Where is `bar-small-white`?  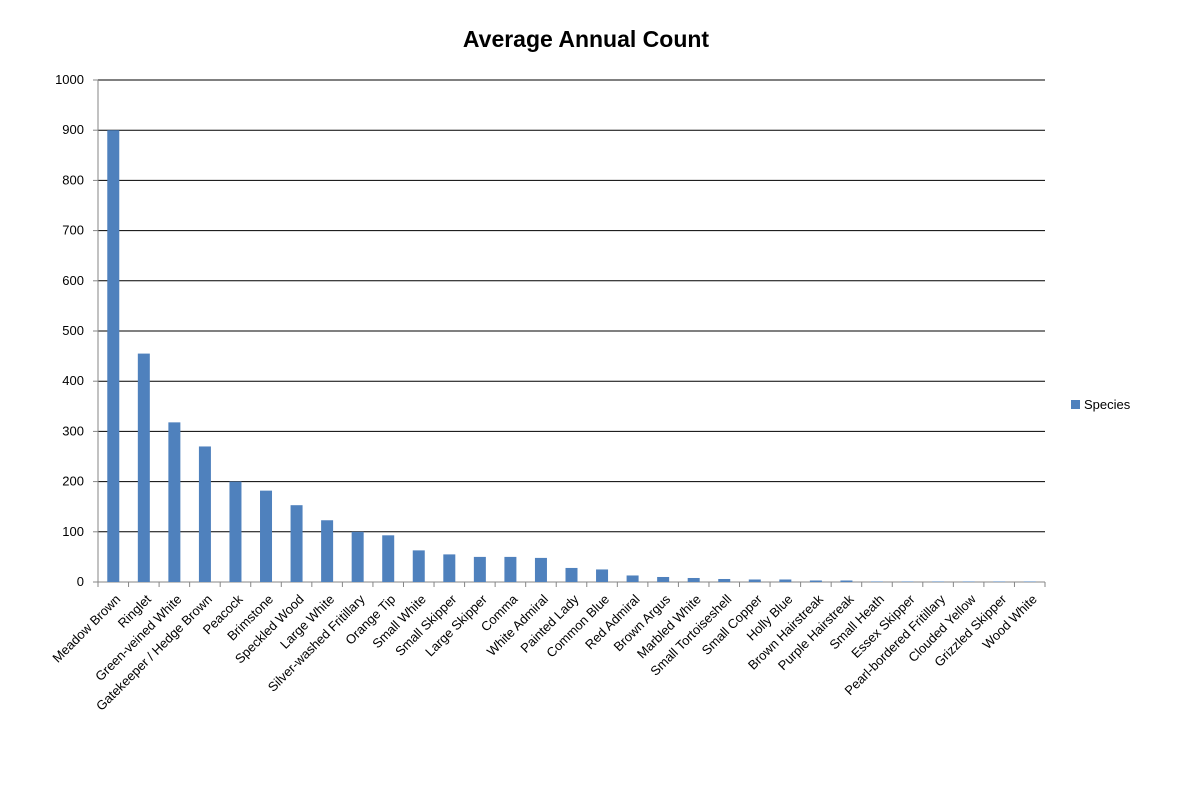 bar-small-white is located at coordinates (418, 566).